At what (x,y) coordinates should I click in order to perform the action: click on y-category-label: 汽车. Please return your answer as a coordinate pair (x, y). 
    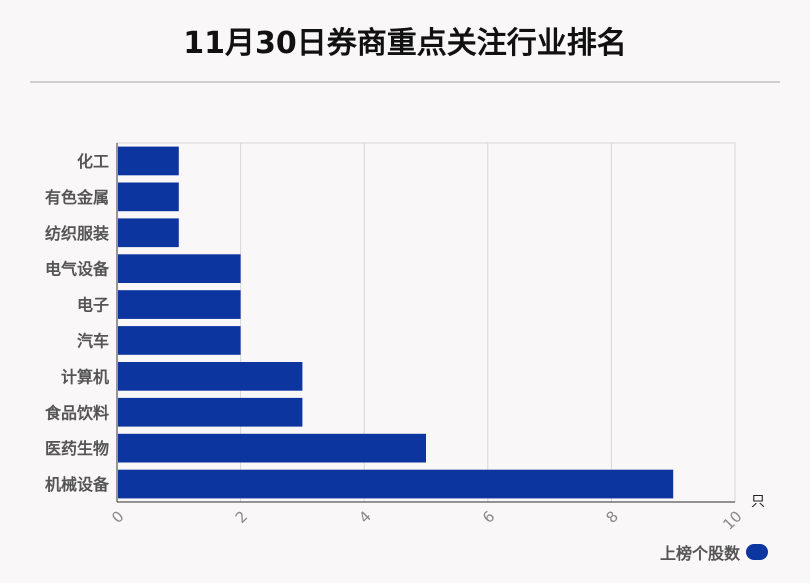
    Looking at the image, I should click on (93, 340).